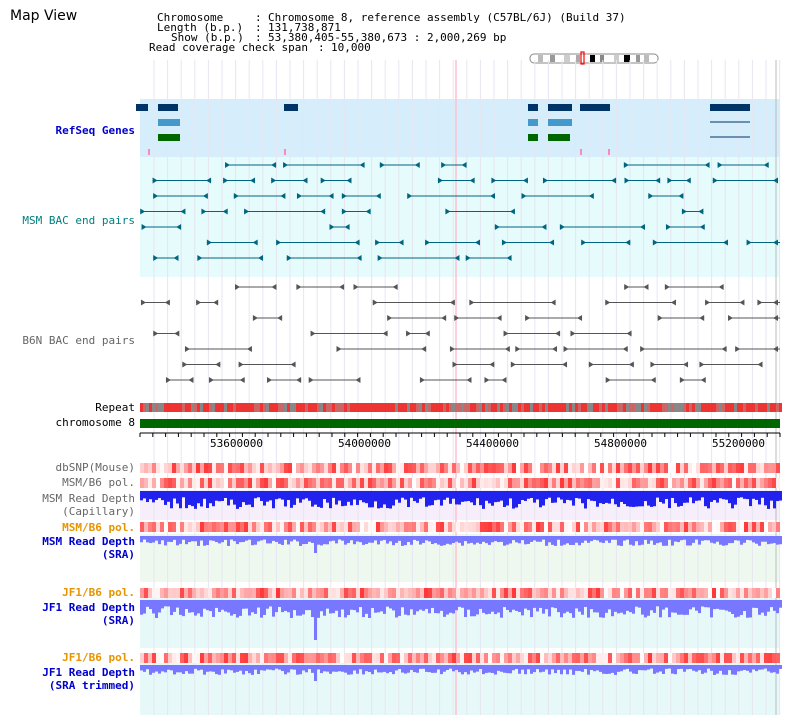 This screenshot has height=715, width=800. I want to click on track-label-jf1-depth-trim: JF1 Read Depth, so click(88, 672).